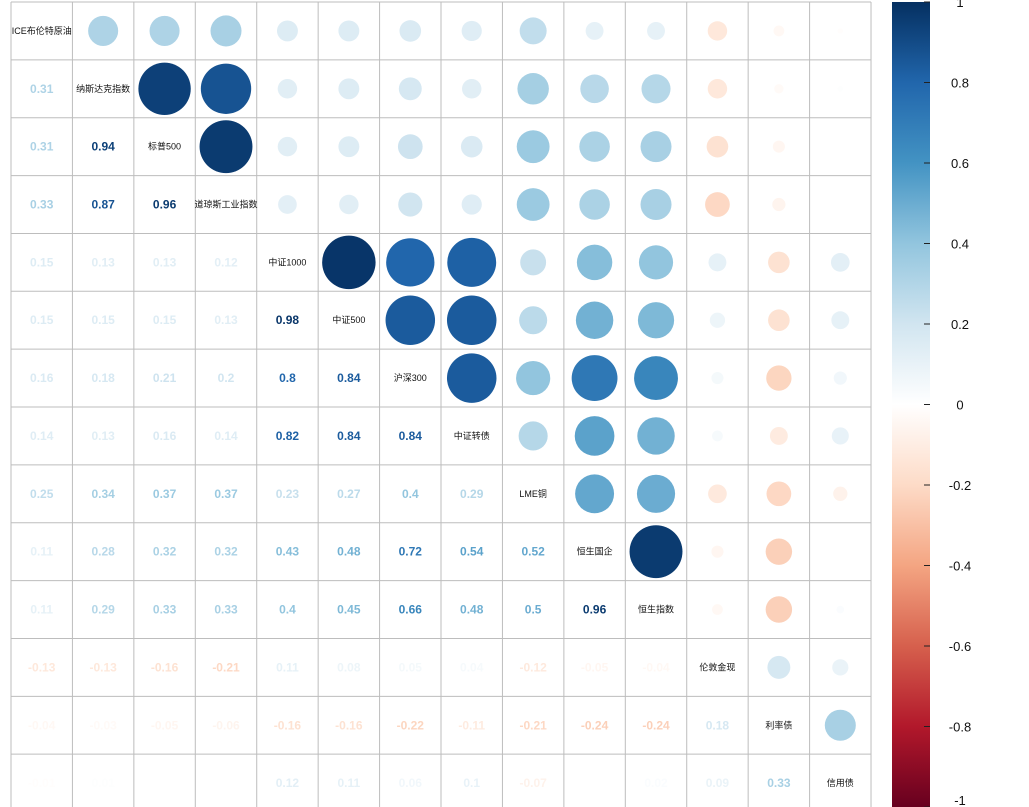  I want to click on colorbar-tick-label: 0.6, so click(960, 163).